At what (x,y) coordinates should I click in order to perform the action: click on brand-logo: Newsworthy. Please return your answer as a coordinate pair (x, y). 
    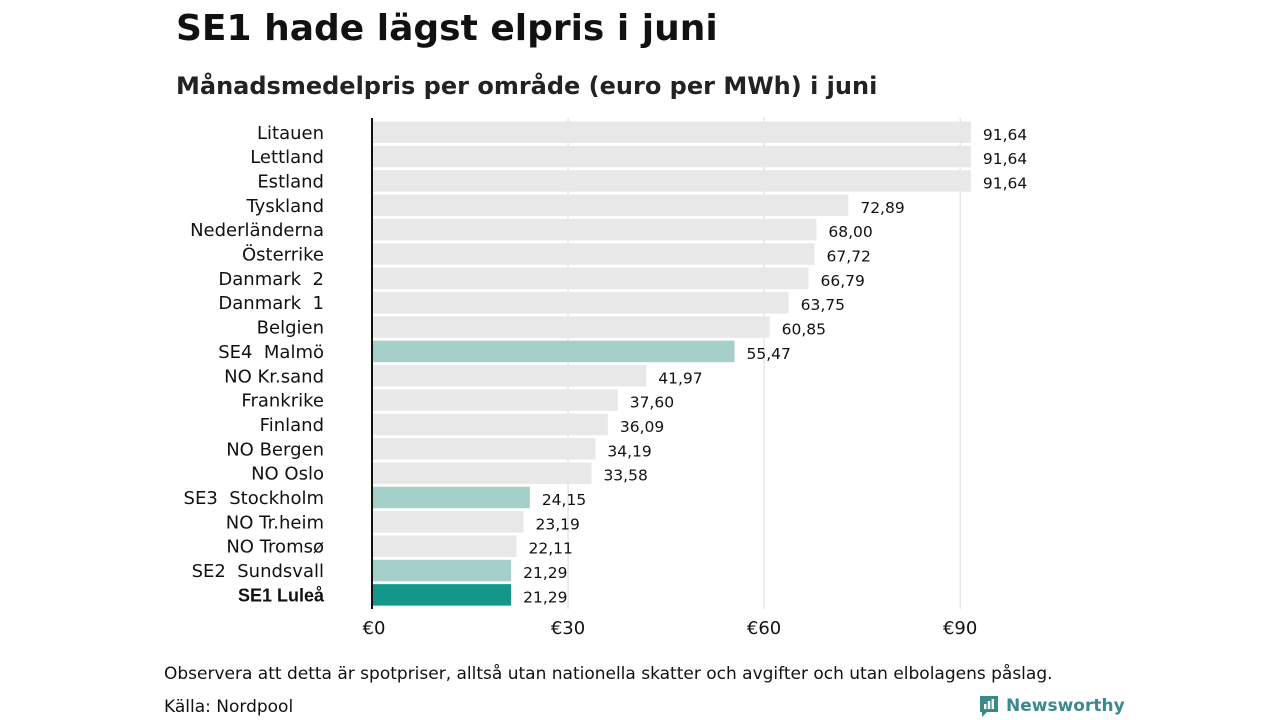
    Looking at the image, I should click on (1051, 706).